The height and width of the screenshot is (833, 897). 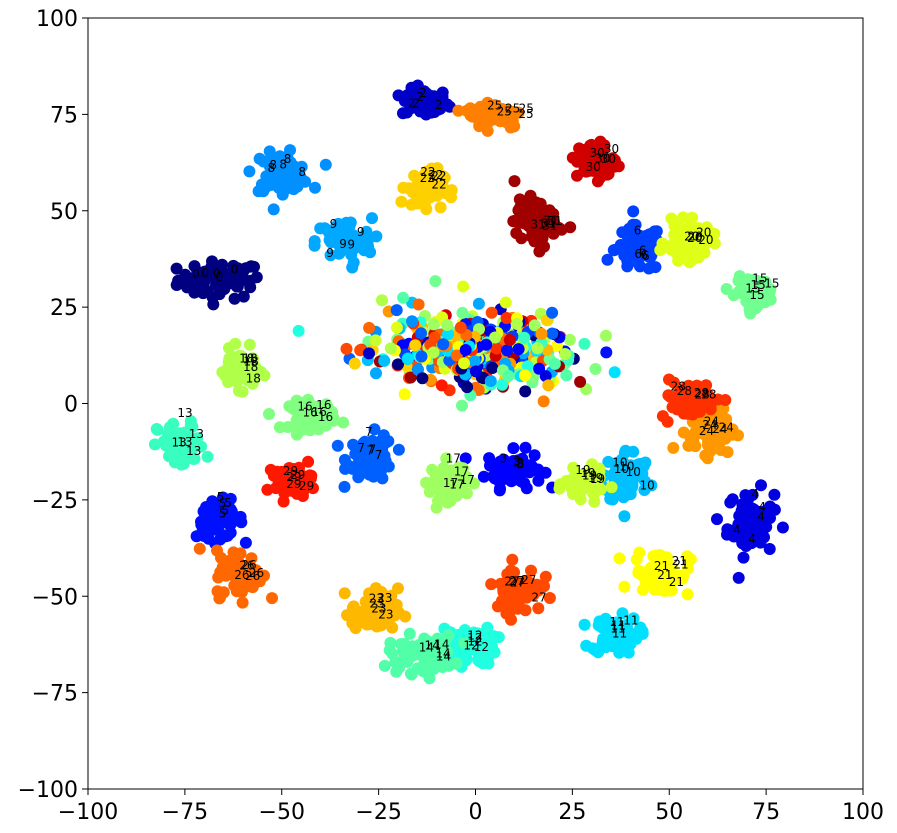 What do you see at coordinates (572, 812) in the screenshot?
I see `x-tick-label: 25` at bounding box center [572, 812].